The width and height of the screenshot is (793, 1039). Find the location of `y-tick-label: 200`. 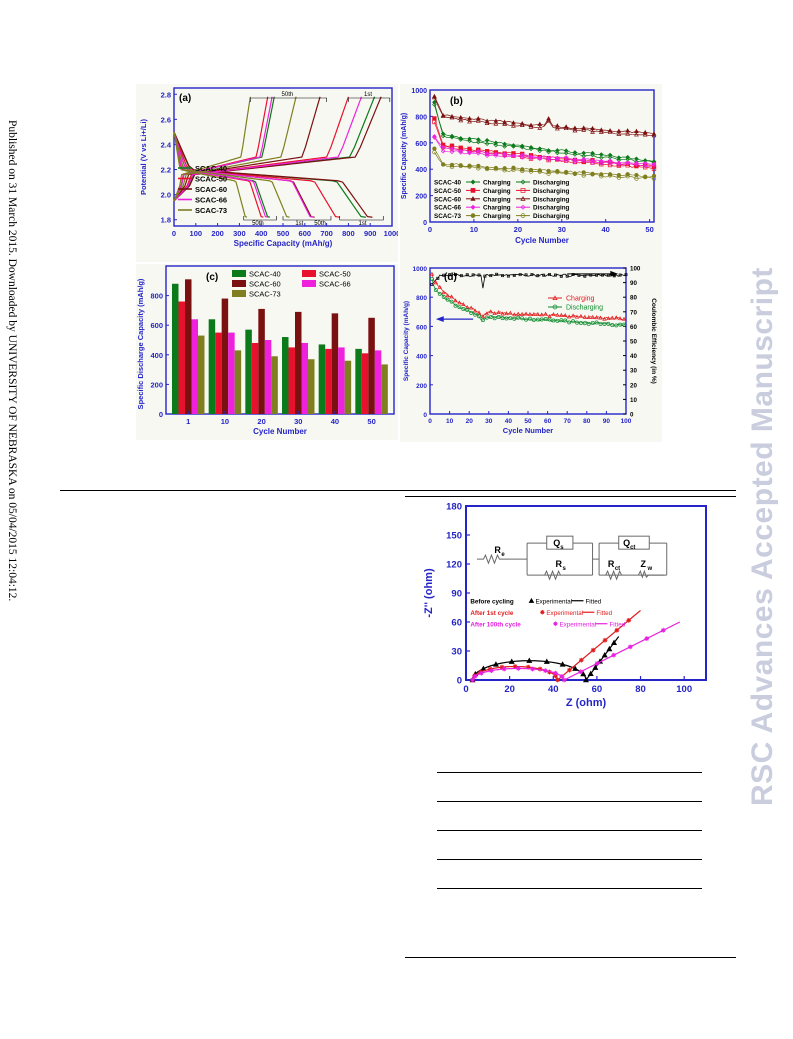

y-tick-label: 200 is located at coordinates (421, 386).